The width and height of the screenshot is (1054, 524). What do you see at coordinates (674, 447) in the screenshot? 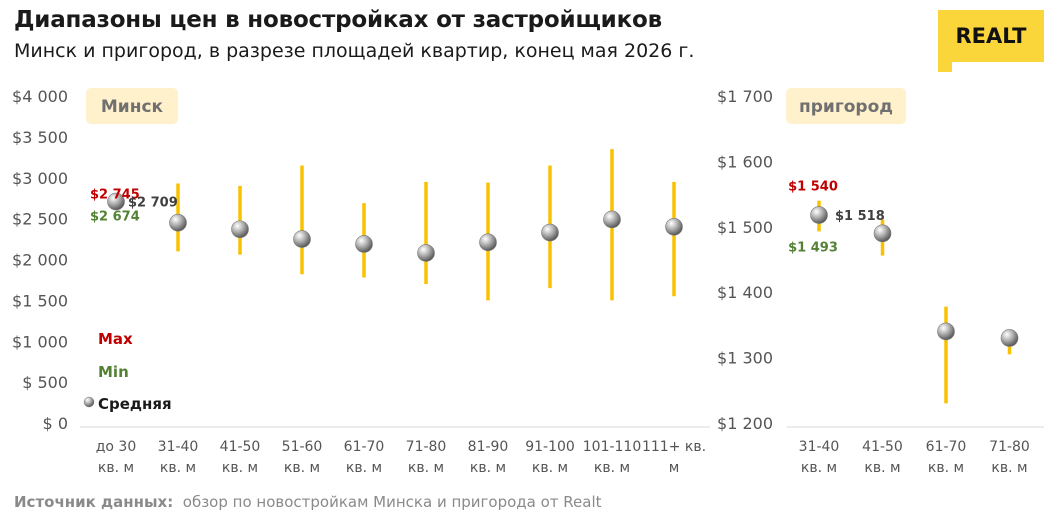
I see `x-tick-label: 111+ кв.` at bounding box center [674, 447].